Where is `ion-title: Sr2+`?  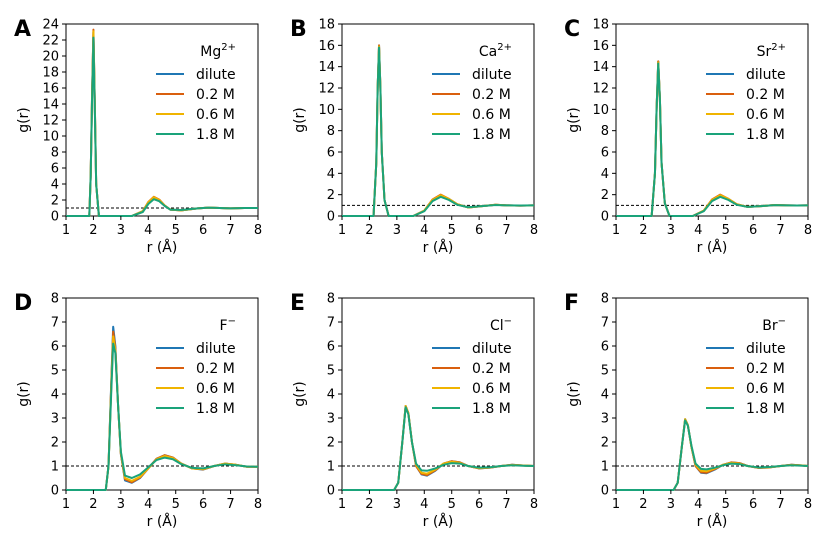
ion-title: Sr2+ is located at coordinates (771, 51).